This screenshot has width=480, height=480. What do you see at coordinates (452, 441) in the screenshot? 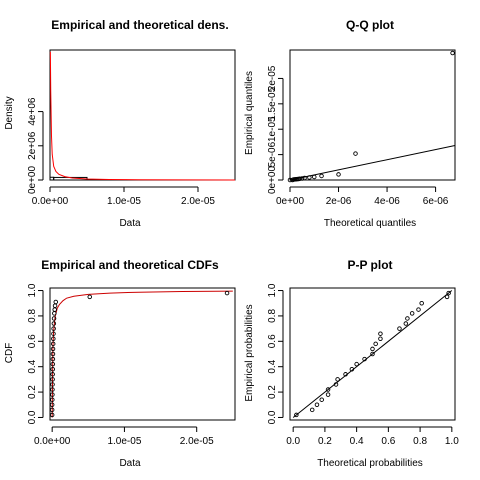
I see `x-tick-label: 1.0` at bounding box center [452, 441].